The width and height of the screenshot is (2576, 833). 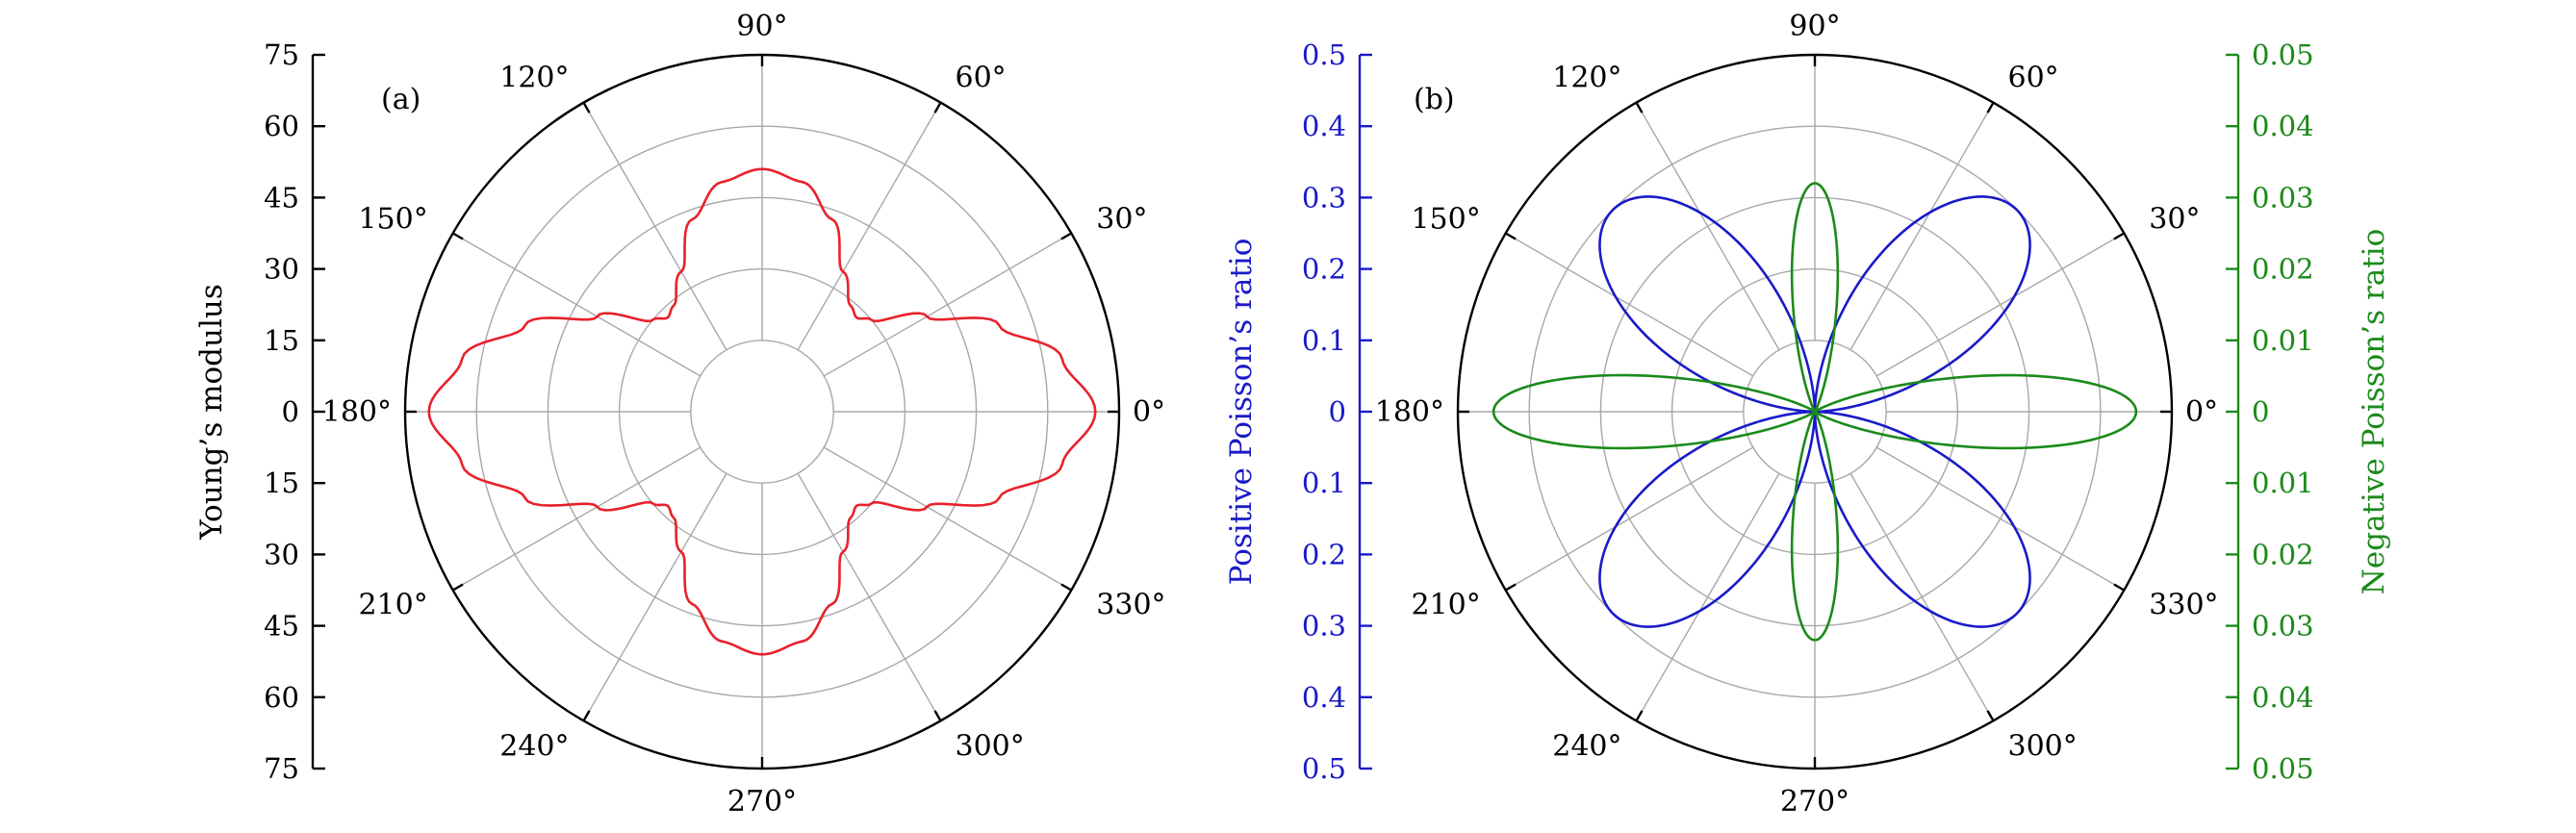 What do you see at coordinates (2283, 340) in the screenshot?
I see `negative-poisson-axis-tick-label-4: 0.01` at bounding box center [2283, 340].